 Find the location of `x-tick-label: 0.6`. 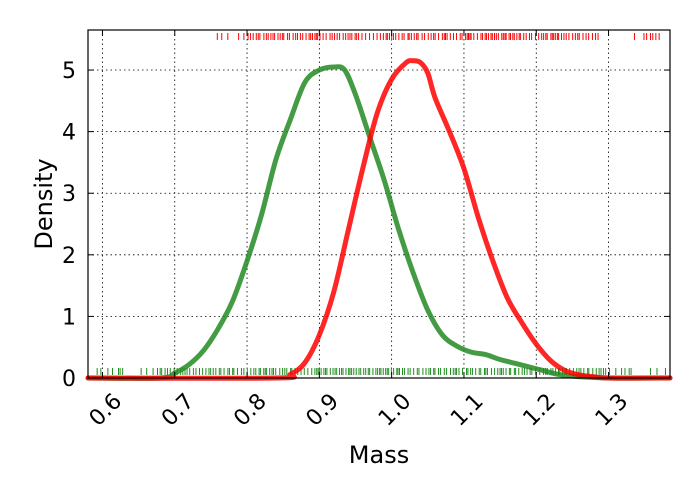

x-tick-label: 0.6 is located at coordinates (106, 410).